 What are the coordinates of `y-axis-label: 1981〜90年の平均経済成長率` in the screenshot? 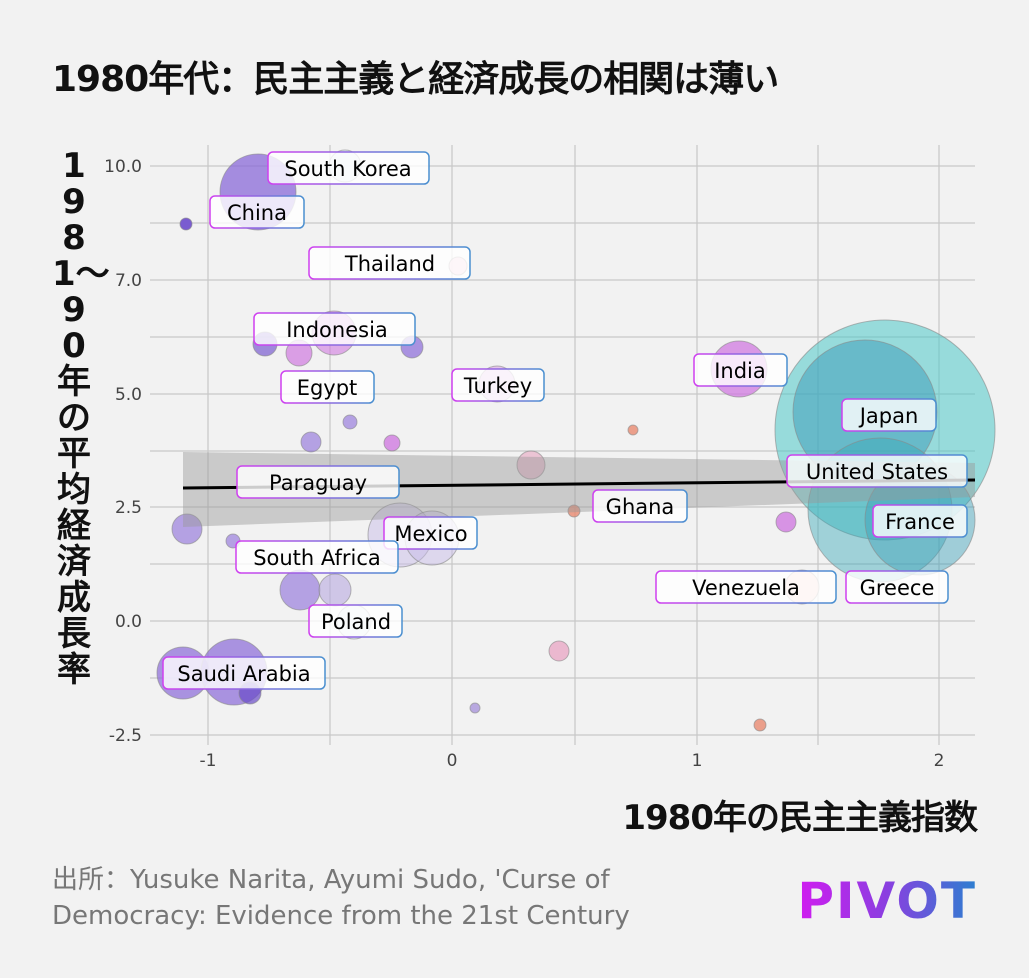 It's located at (81, 418).